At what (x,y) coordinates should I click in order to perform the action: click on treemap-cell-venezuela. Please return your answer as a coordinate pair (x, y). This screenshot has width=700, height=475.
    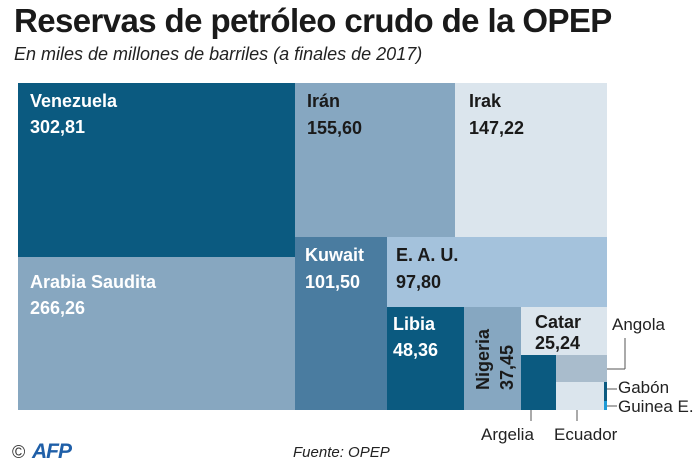
    Looking at the image, I should click on (156, 170).